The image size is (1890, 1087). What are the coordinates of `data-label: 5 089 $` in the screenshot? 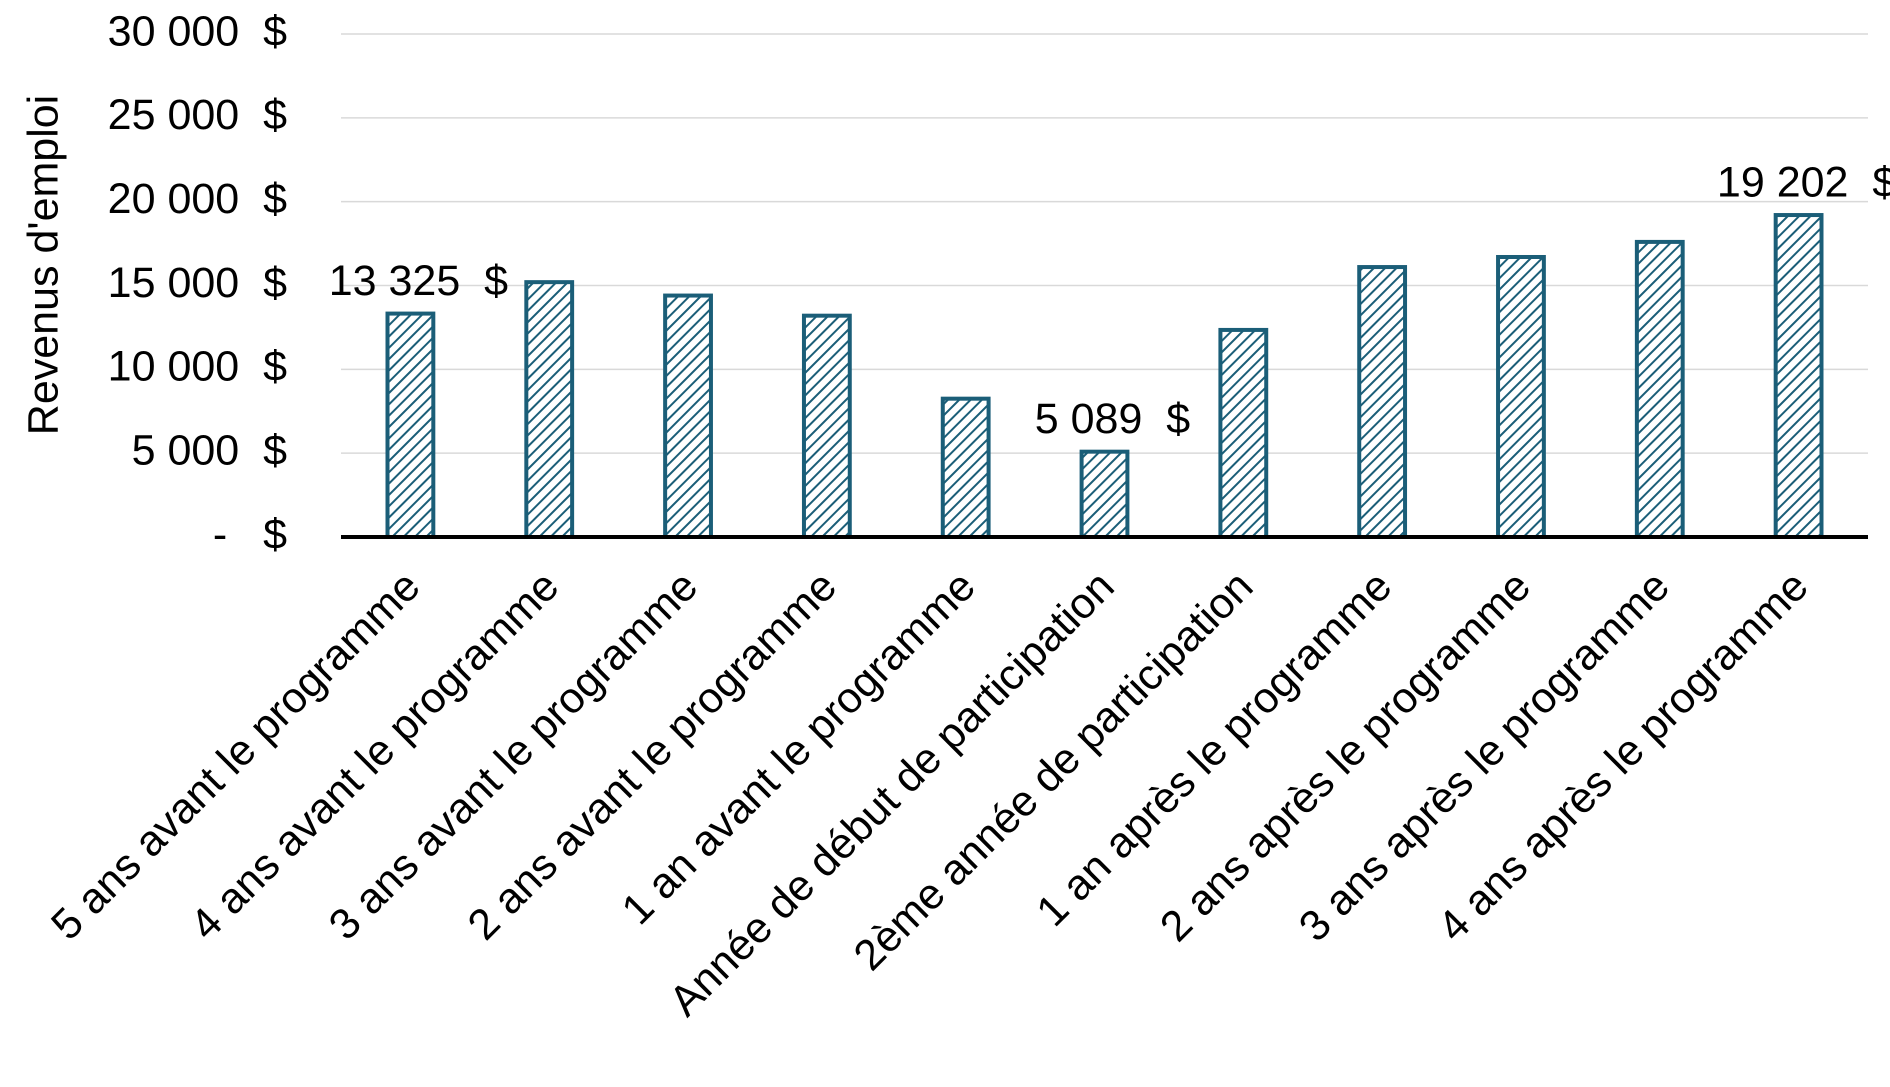 It's located at (1112, 419).